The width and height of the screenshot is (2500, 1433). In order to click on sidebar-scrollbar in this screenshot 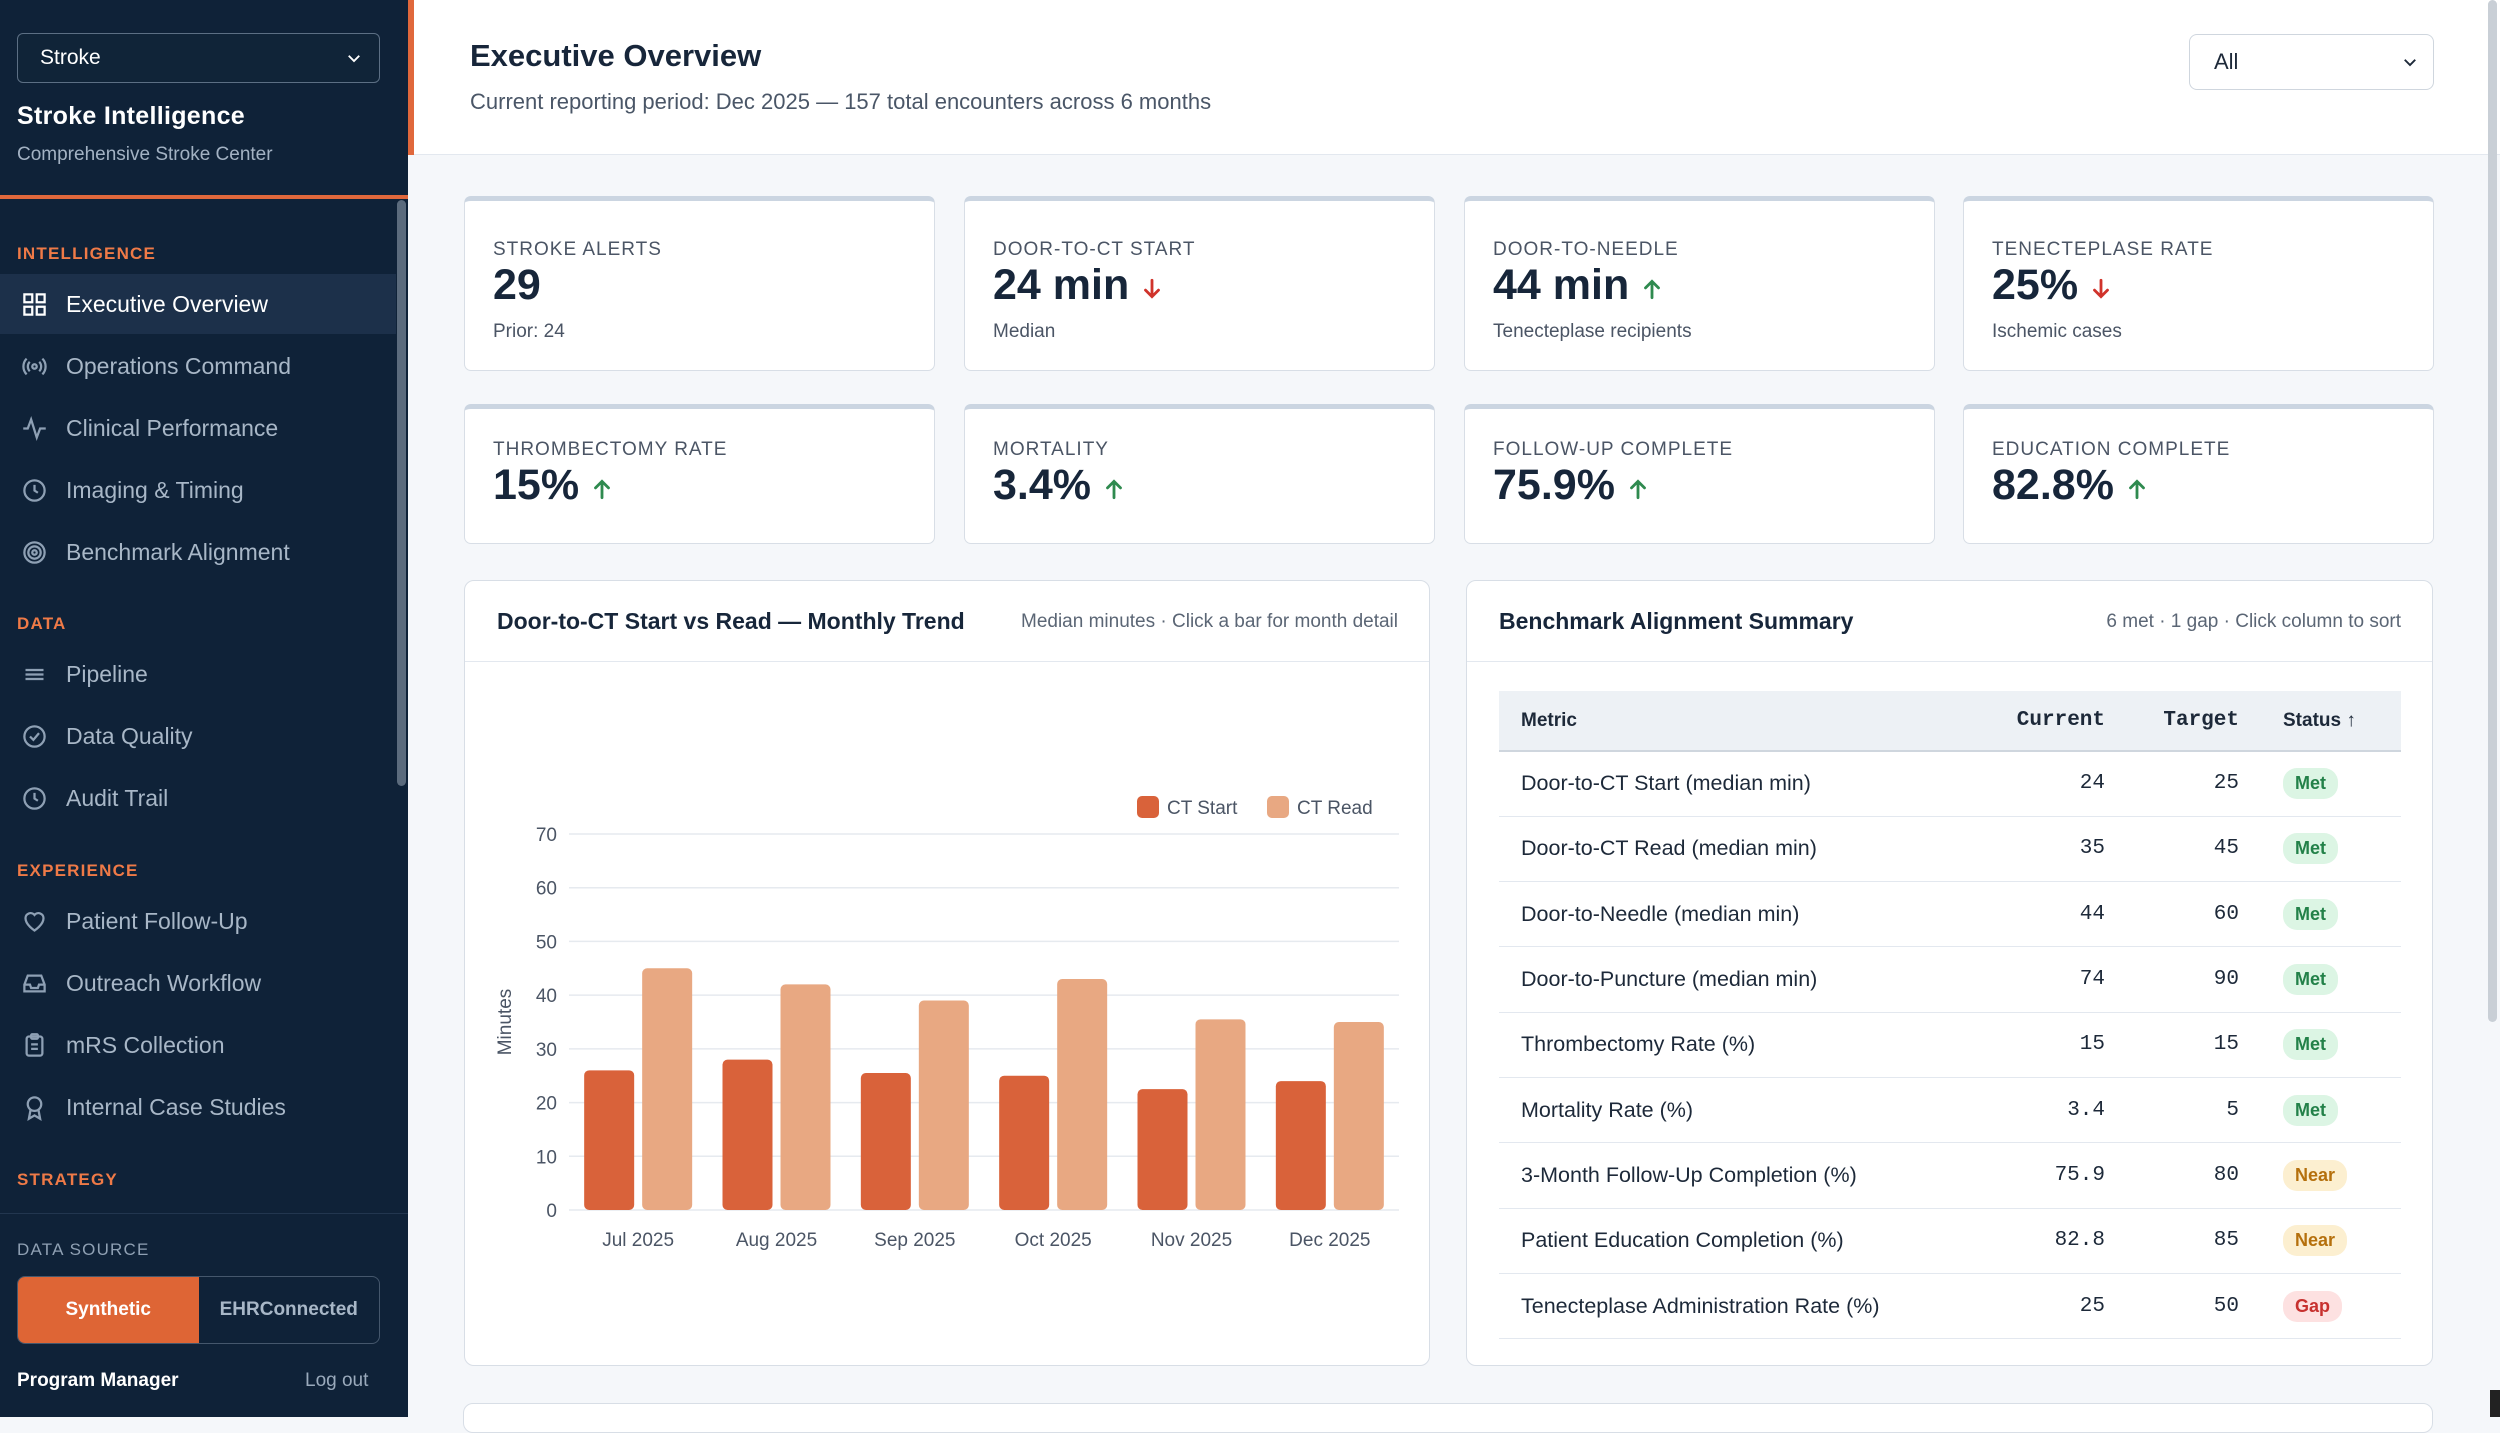, I will do `click(401, 493)`.